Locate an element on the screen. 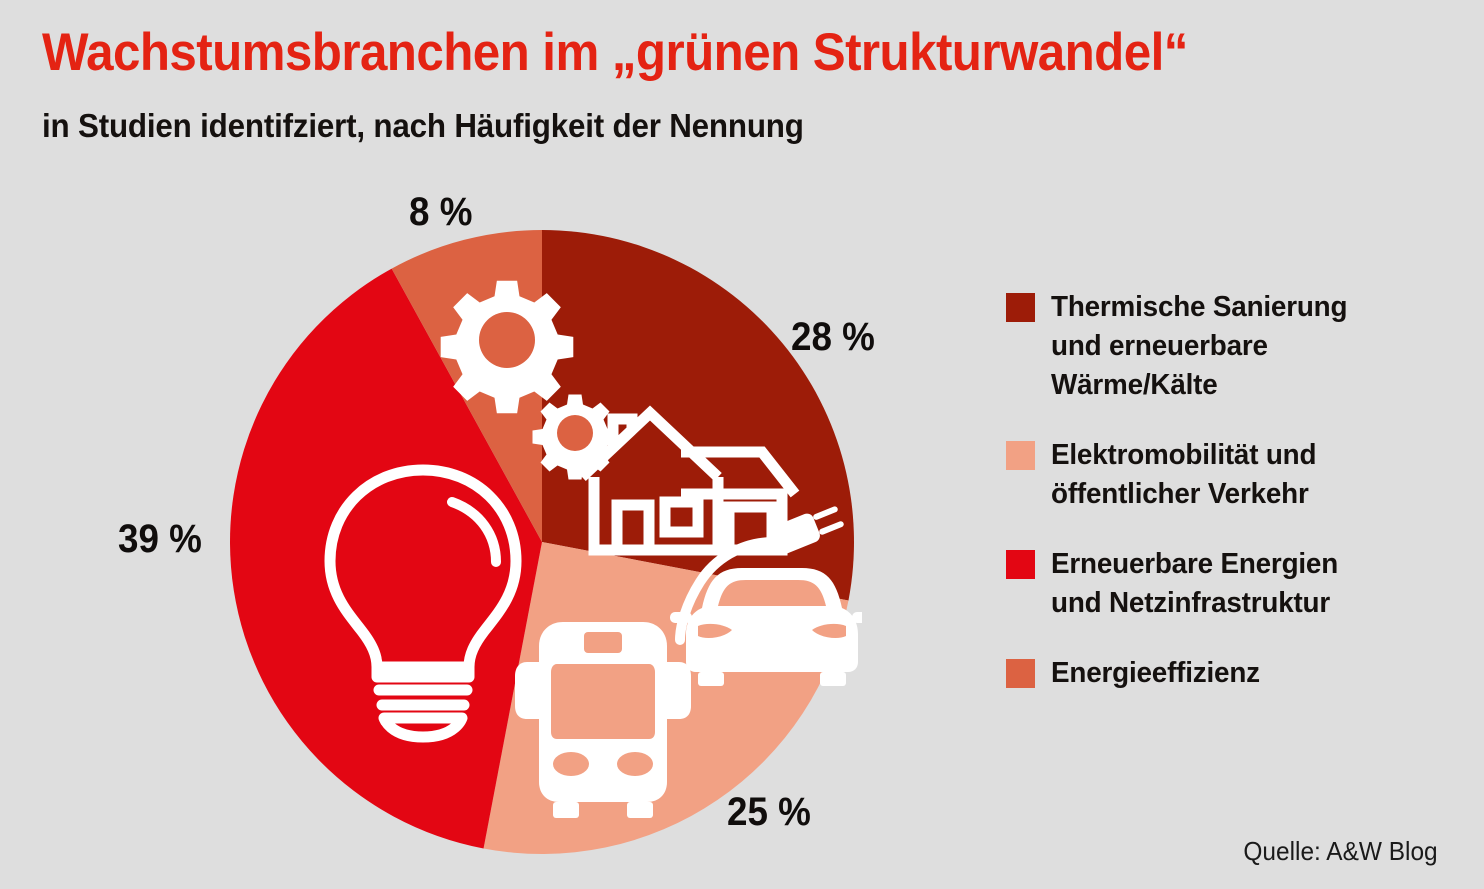  source-credit: Quelle: A&W Blog is located at coordinates (1340, 851).